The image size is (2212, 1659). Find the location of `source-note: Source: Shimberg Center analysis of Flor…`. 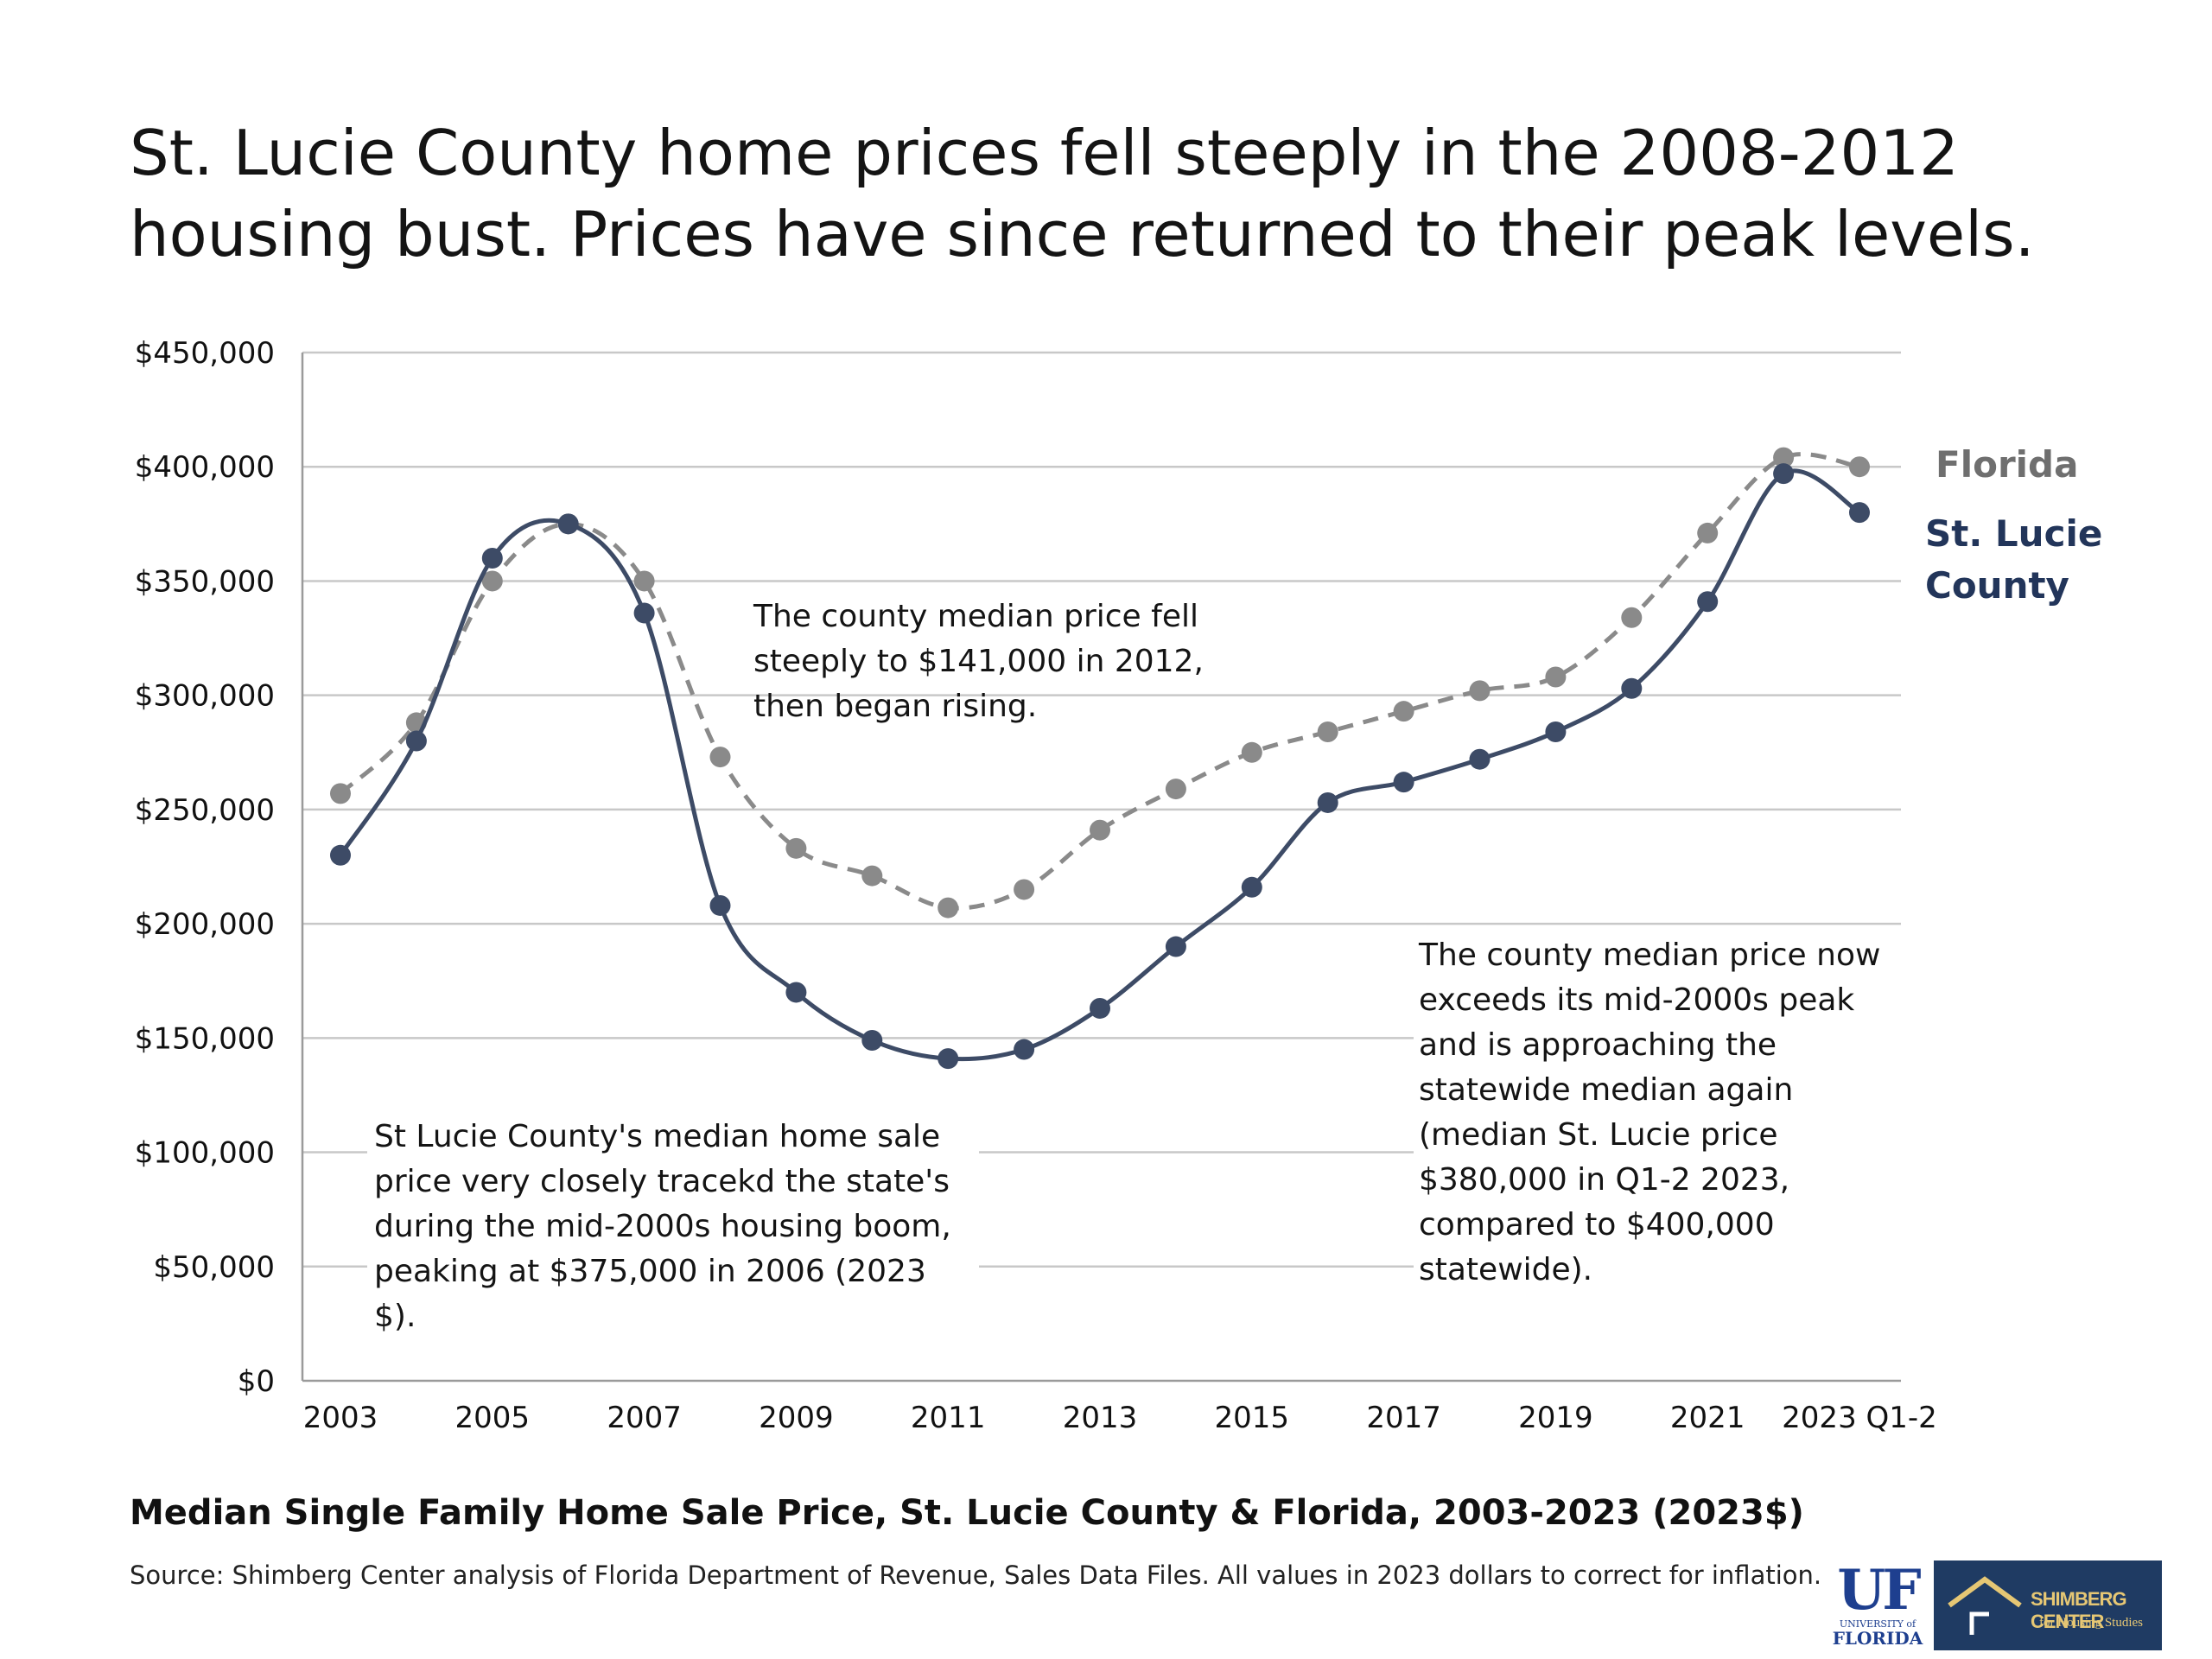

source-note: Source: Shimberg Center analysis of Flor… is located at coordinates (976, 1575).